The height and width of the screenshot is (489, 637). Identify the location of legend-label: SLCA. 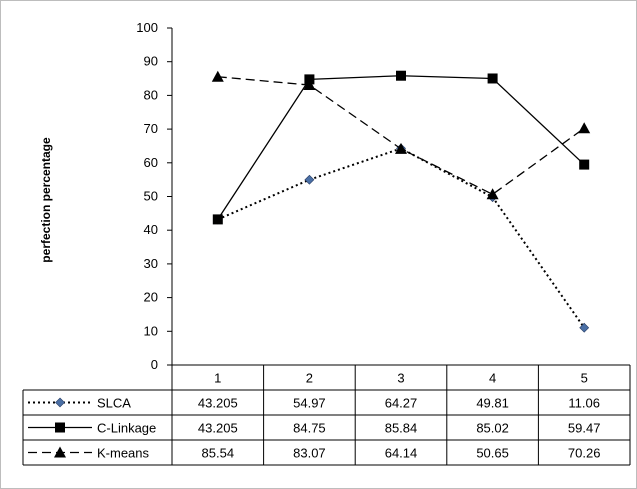
(114, 403).